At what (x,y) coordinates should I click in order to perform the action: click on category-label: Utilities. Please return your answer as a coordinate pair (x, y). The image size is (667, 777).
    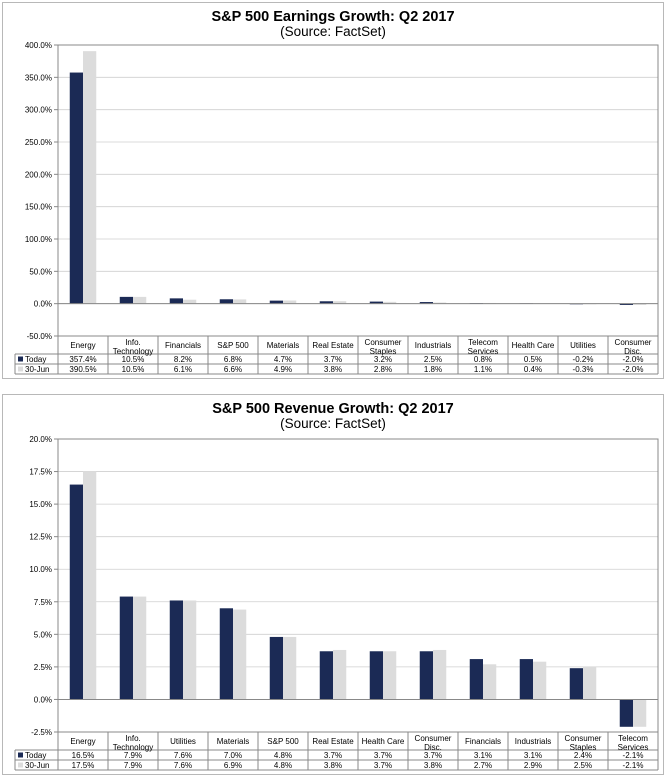
    Looking at the image, I should click on (583, 345).